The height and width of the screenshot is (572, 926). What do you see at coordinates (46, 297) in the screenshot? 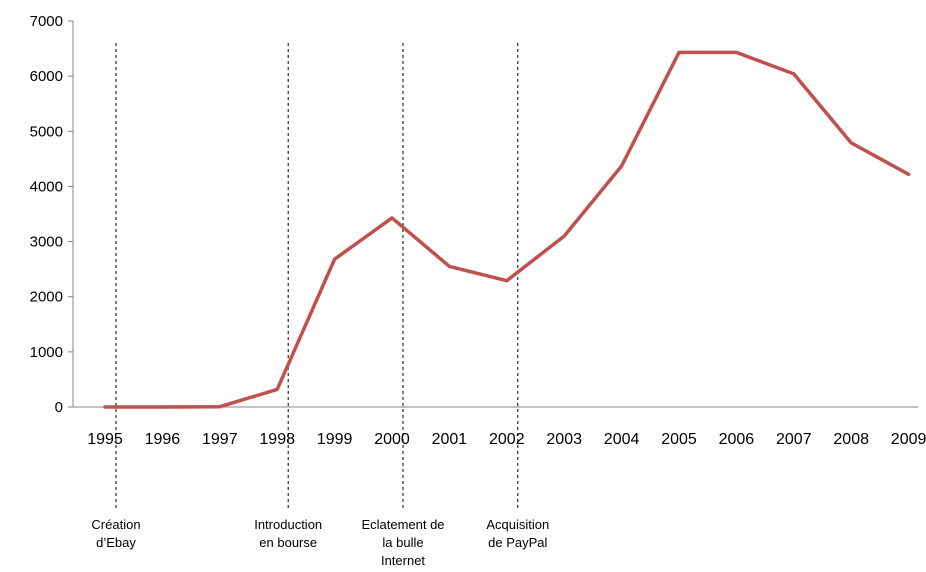
I see `y-tick-label: 2000` at bounding box center [46, 297].